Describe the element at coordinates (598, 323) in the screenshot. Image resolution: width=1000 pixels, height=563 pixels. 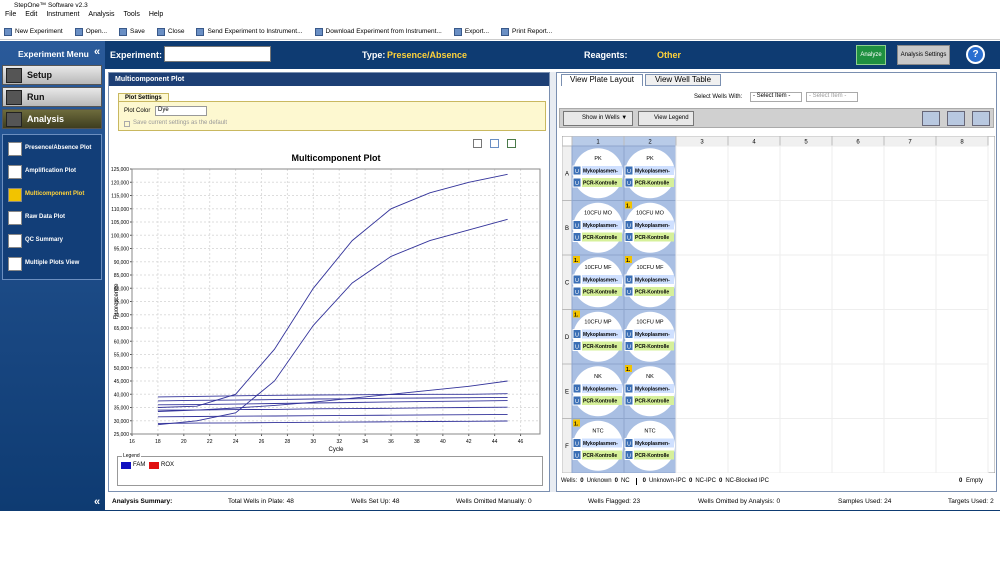
I see `well-sample: 10CFU MP` at that location.